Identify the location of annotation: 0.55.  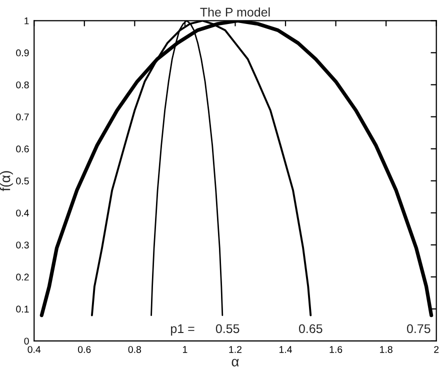
(228, 329).